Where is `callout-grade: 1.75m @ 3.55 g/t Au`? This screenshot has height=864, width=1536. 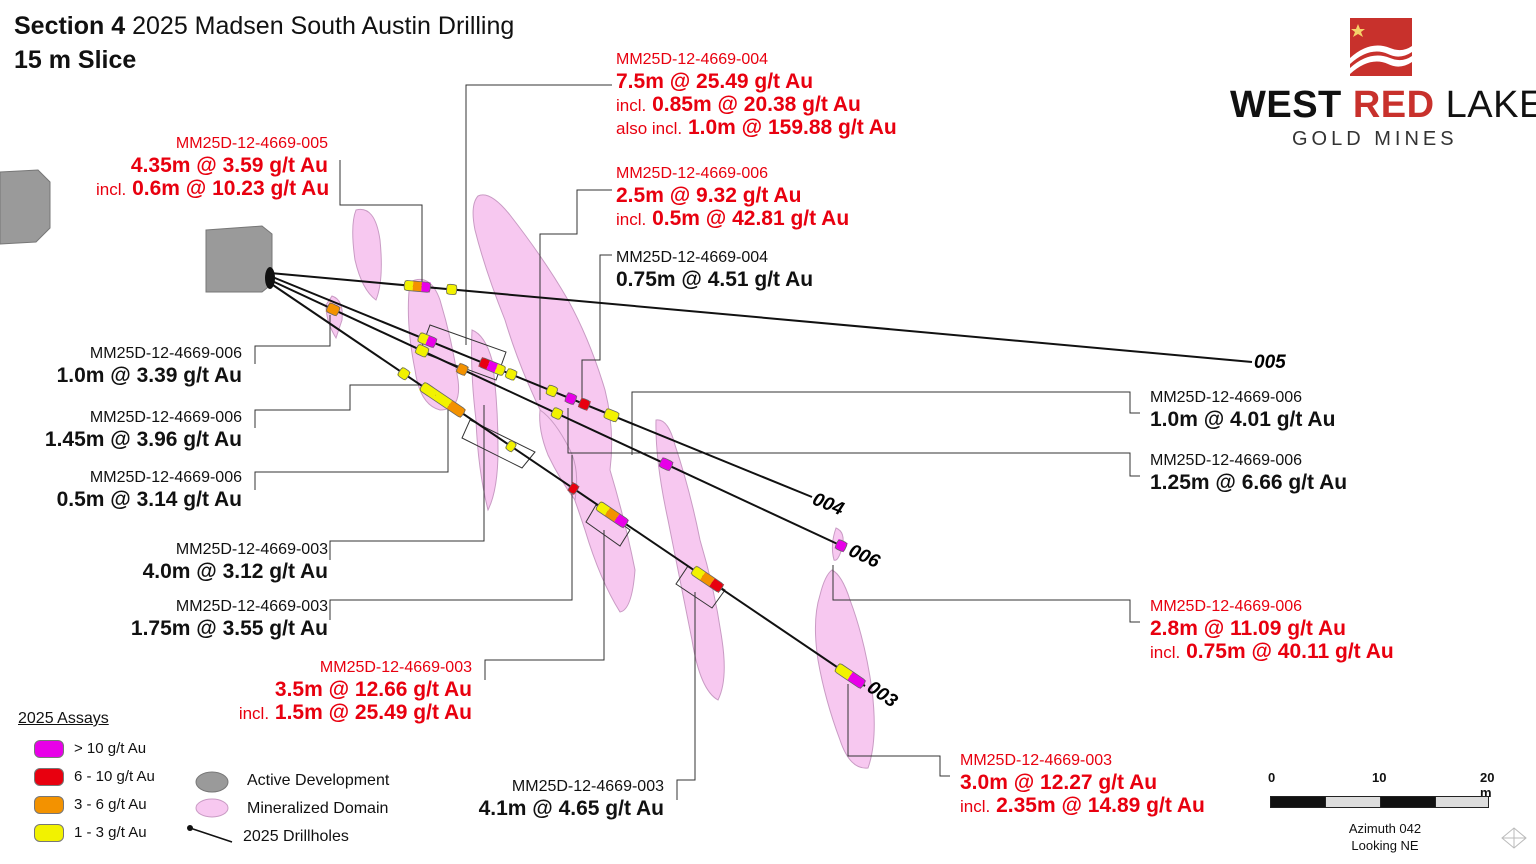 callout-grade: 1.75m @ 3.55 g/t Au is located at coordinates (229, 628).